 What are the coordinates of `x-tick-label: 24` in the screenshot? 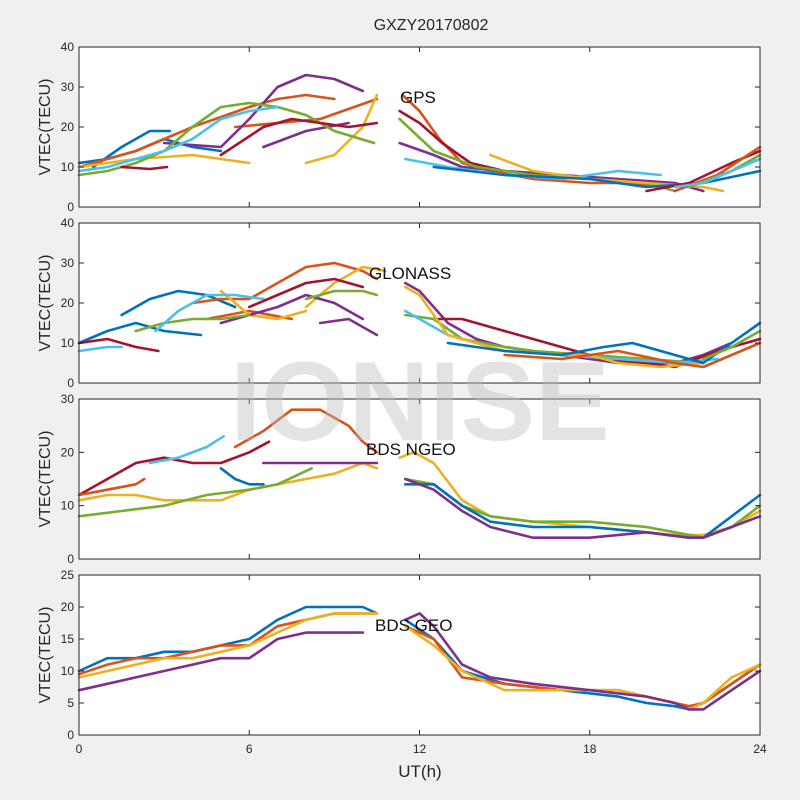 It's located at (760, 749).